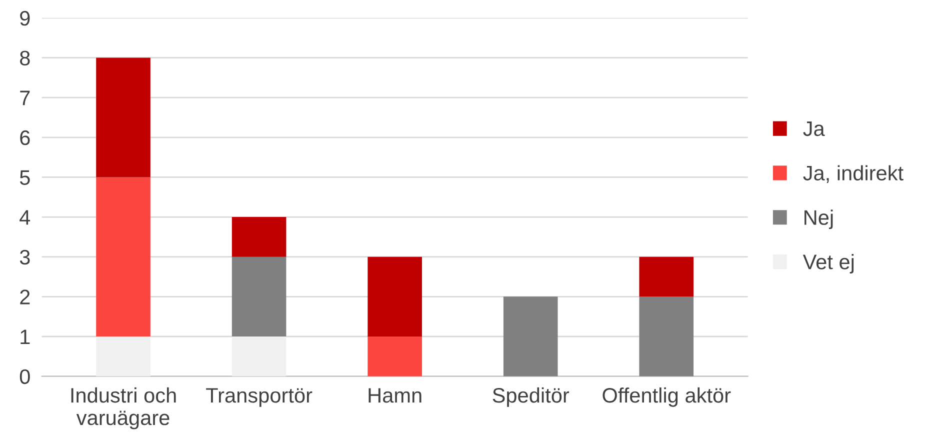 This screenshot has width=929, height=448. What do you see at coordinates (25, 98) in the screenshot?
I see `y-tick-label: 7` at bounding box center [25, 98].